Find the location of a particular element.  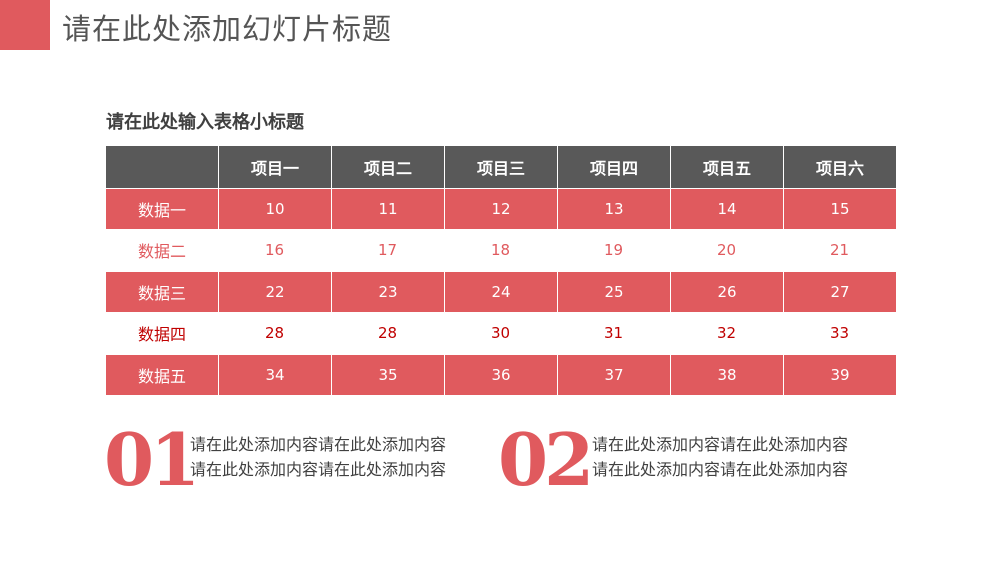

row-label: 数据二 is located at coordinates (162, 250).